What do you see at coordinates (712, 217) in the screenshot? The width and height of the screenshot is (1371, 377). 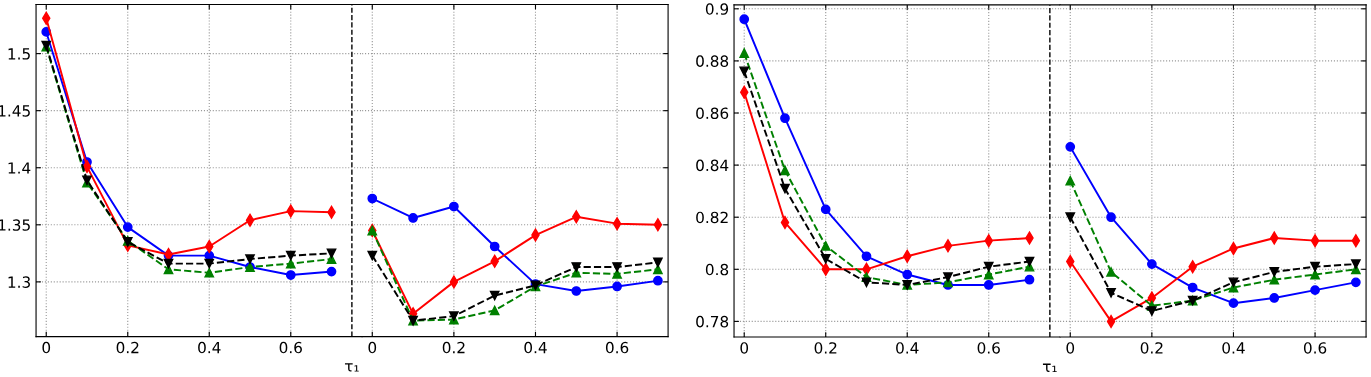 I see `y-tick-label: 0.82` at bounding box center [712, 217].